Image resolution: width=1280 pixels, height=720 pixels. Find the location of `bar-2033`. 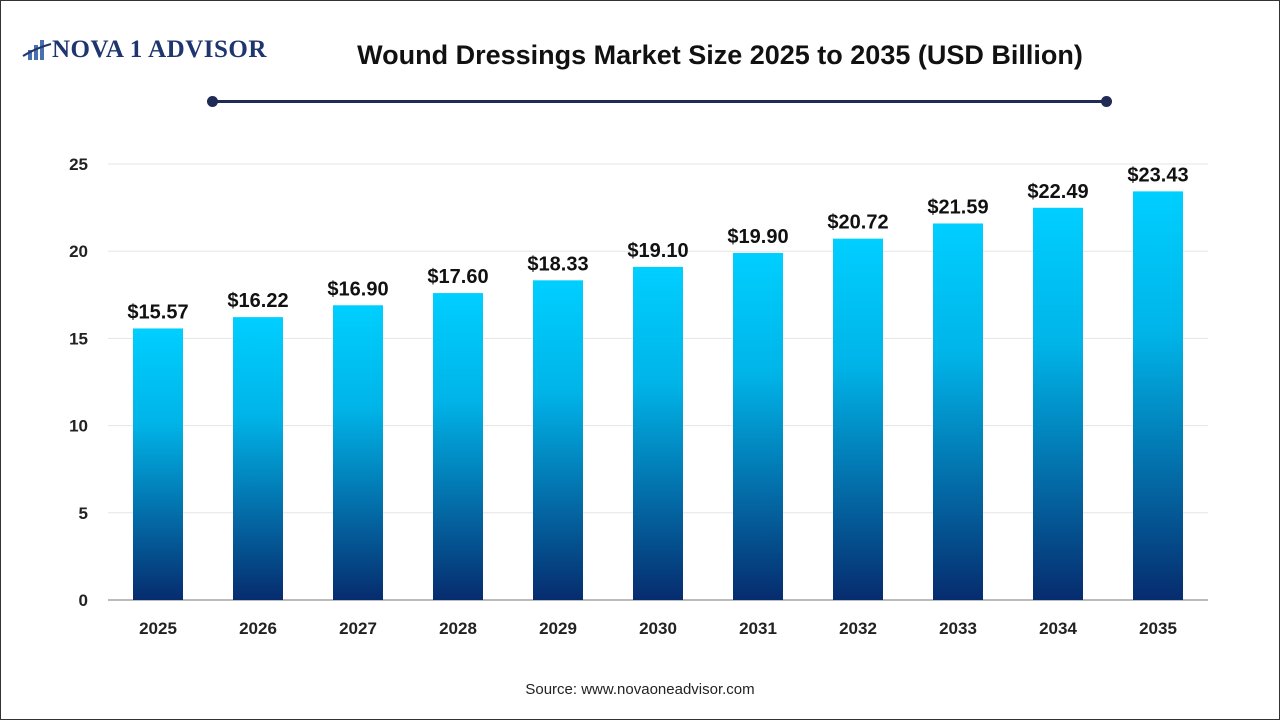

bar-2033 is located at coordinates (958, 411).